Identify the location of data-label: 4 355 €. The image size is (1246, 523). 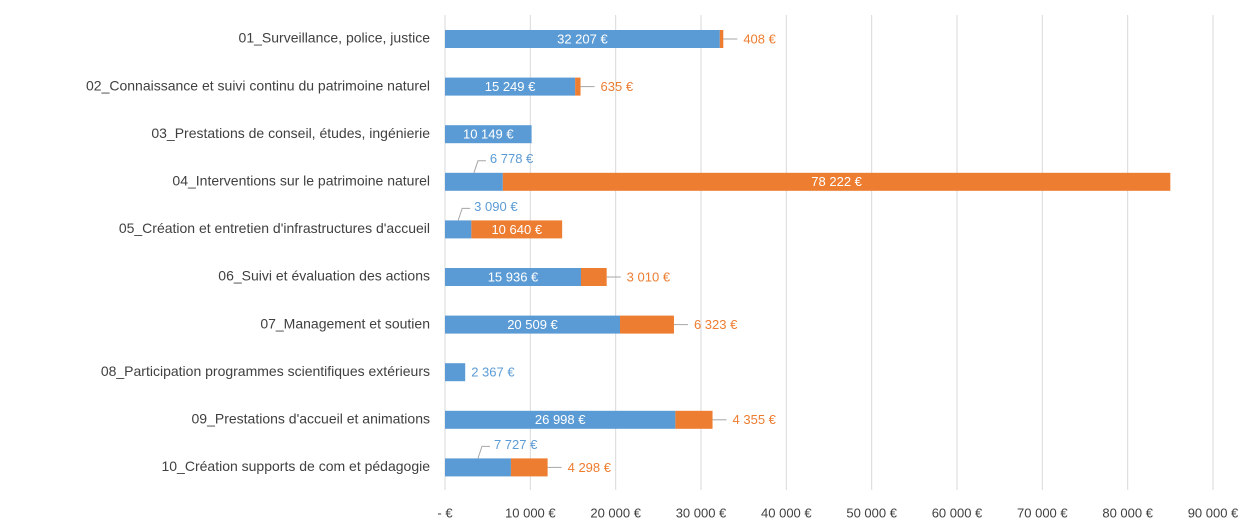
(755, 419).